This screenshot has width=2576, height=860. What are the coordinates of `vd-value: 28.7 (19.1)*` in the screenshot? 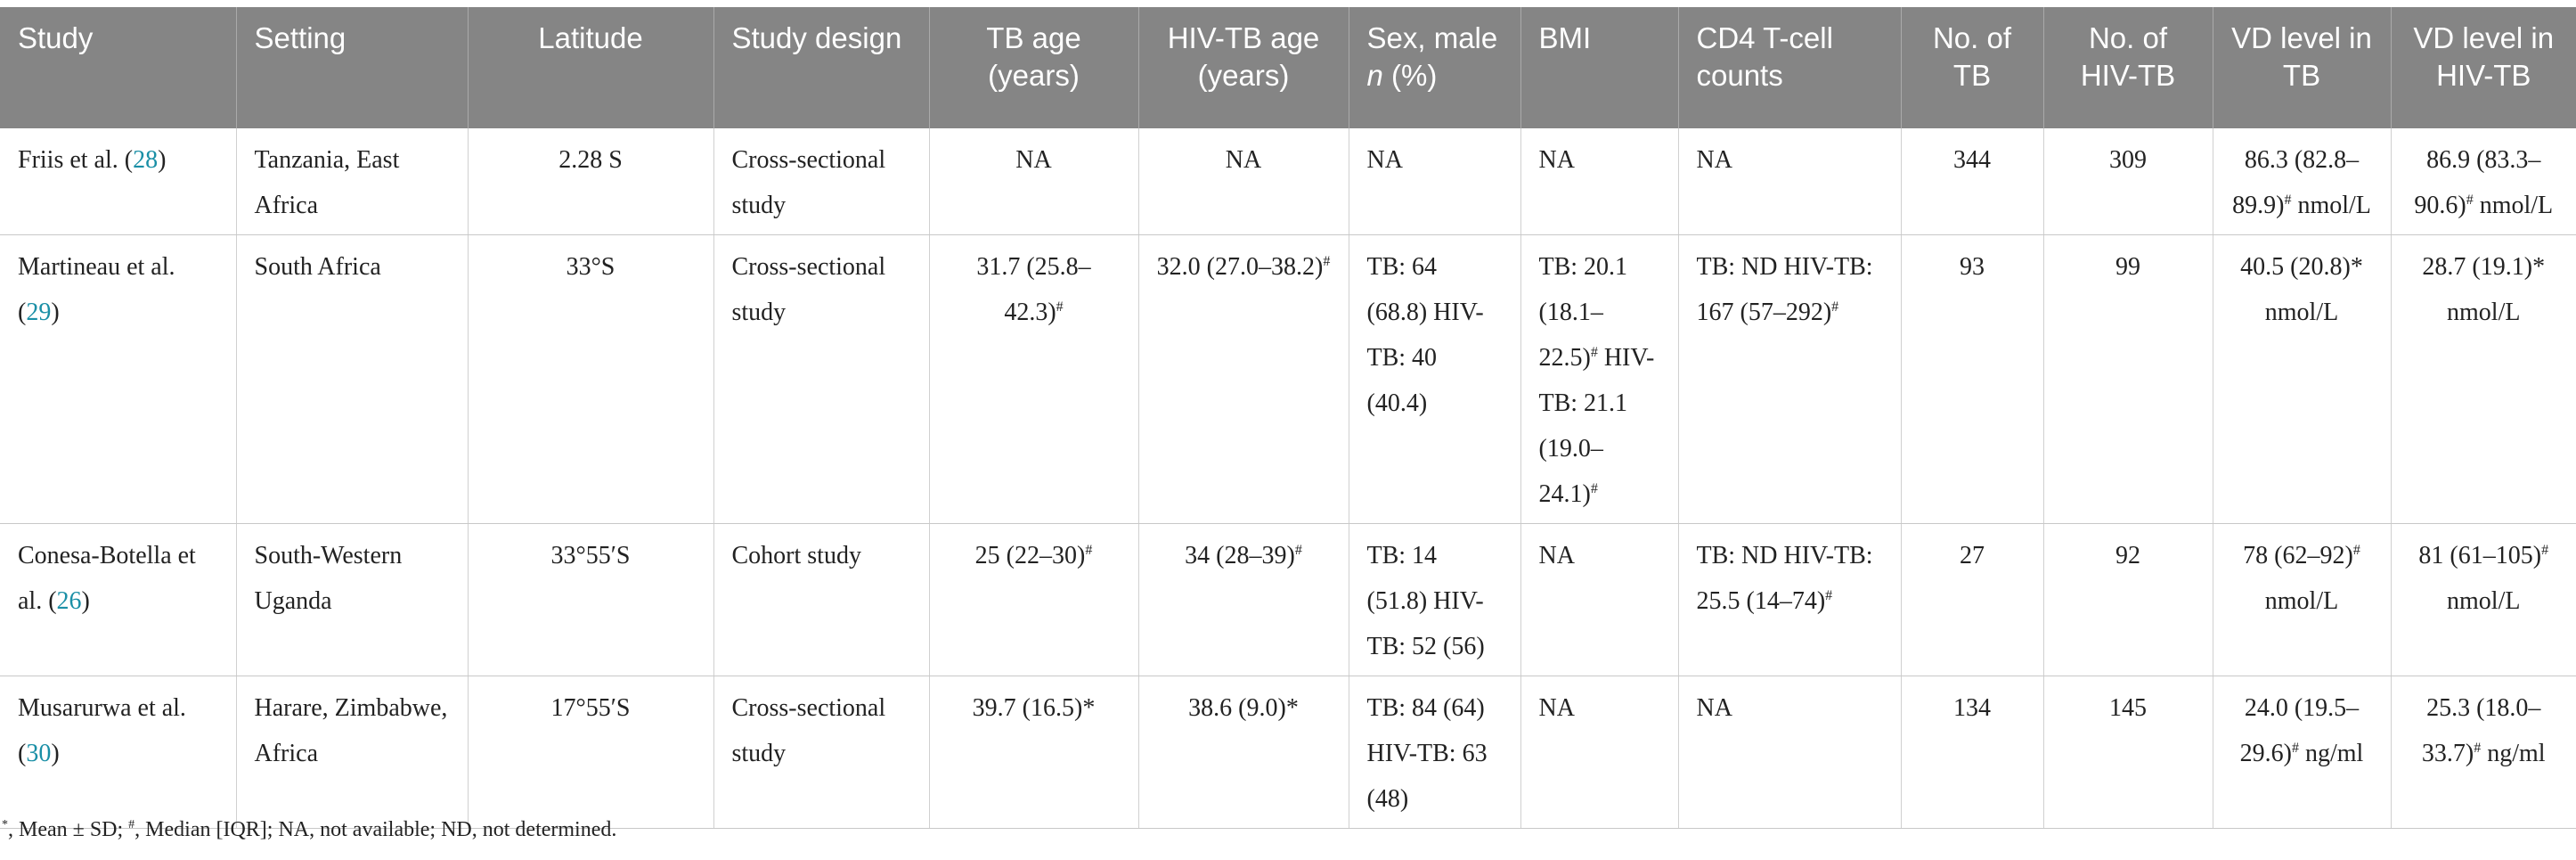 It's located at (2484, 267).